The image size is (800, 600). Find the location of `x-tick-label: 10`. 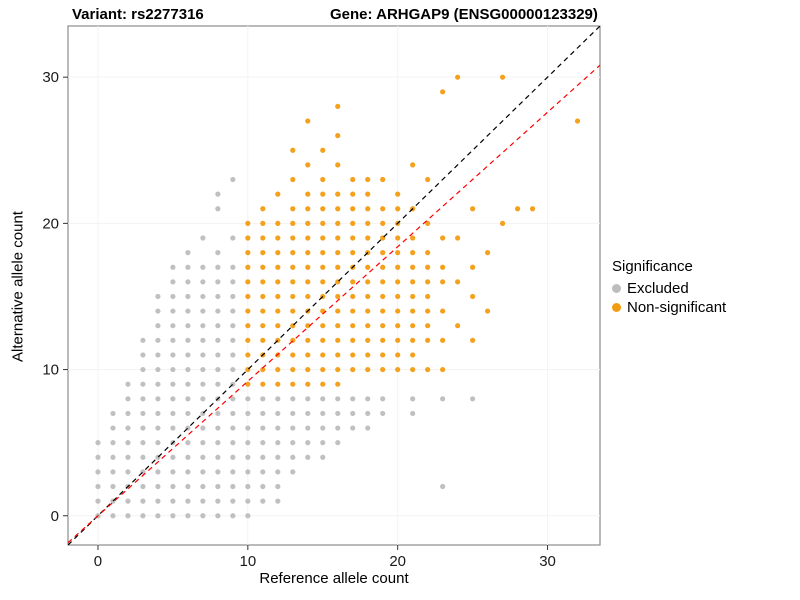

x-tick-label: 10 is located at coordinates (247, 561).